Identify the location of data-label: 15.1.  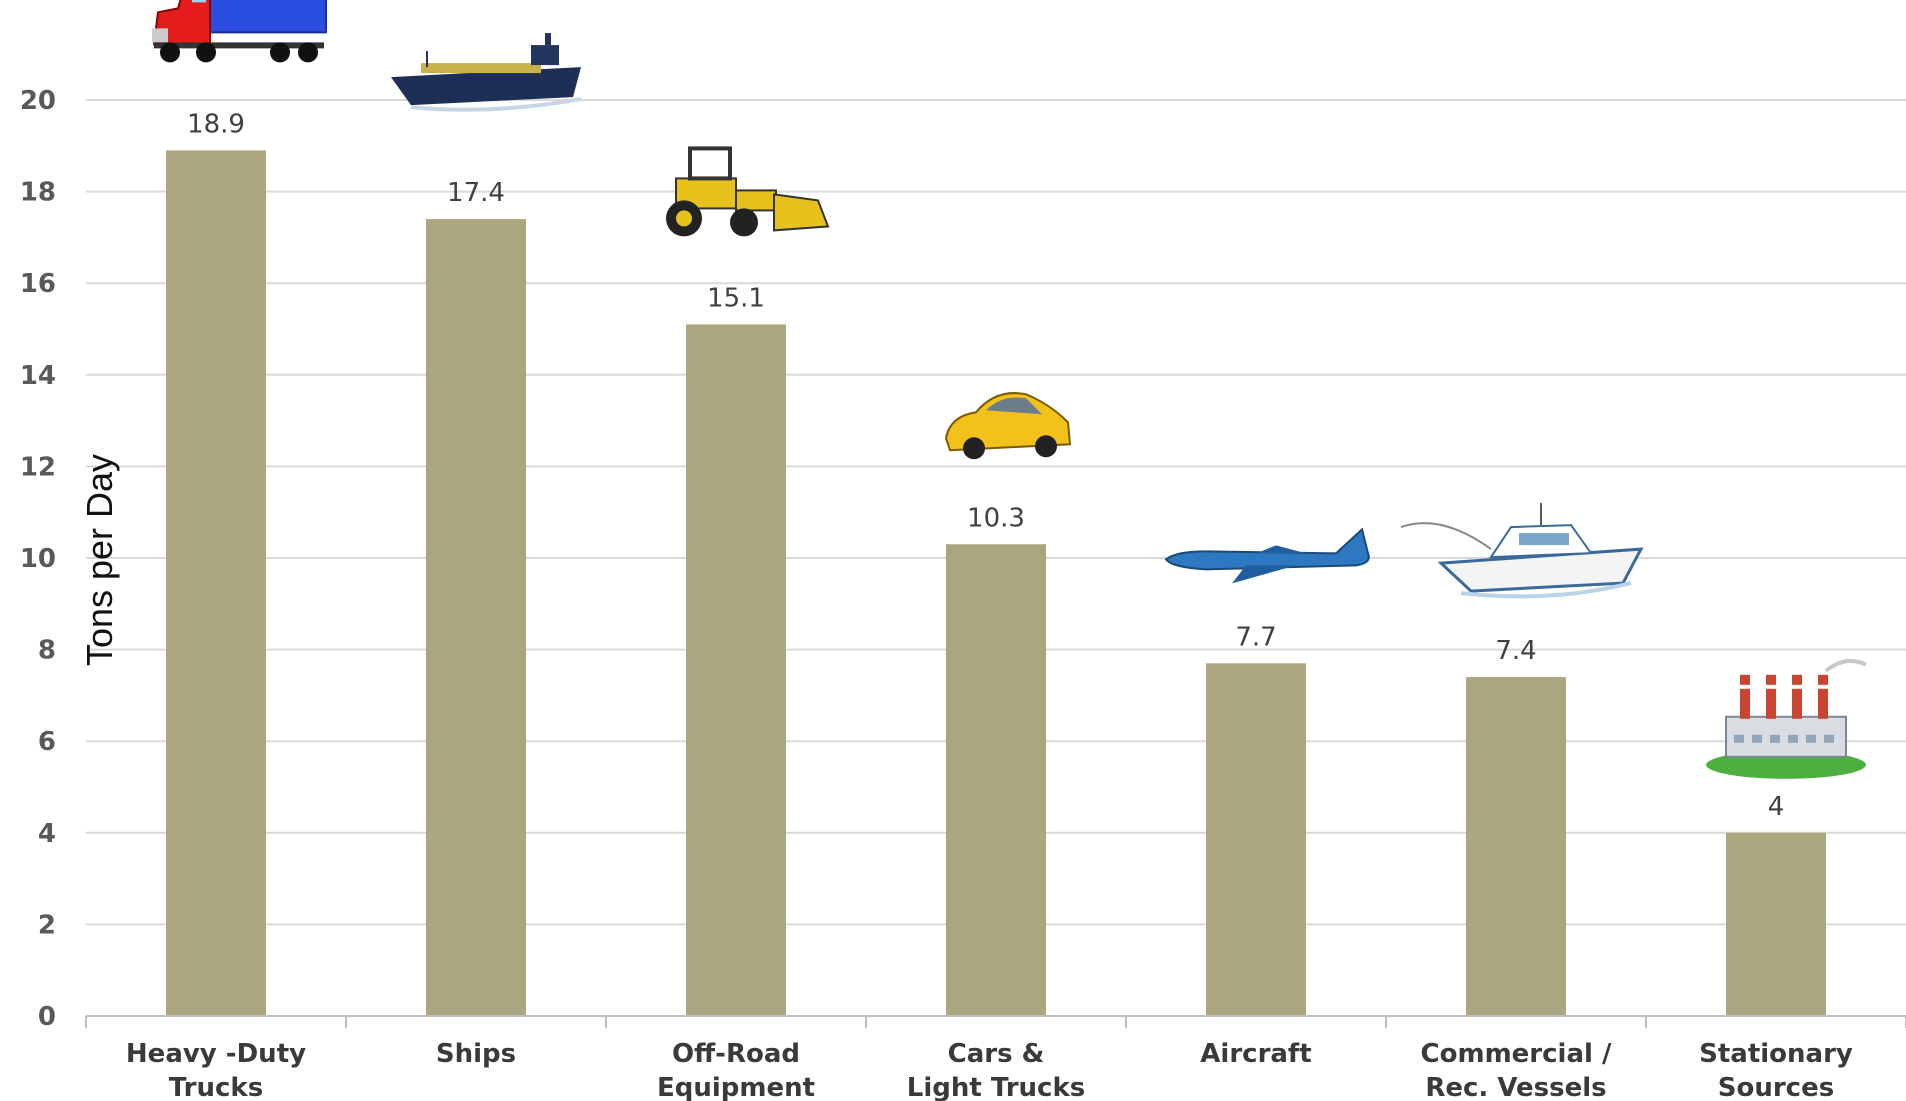
(736, 298).